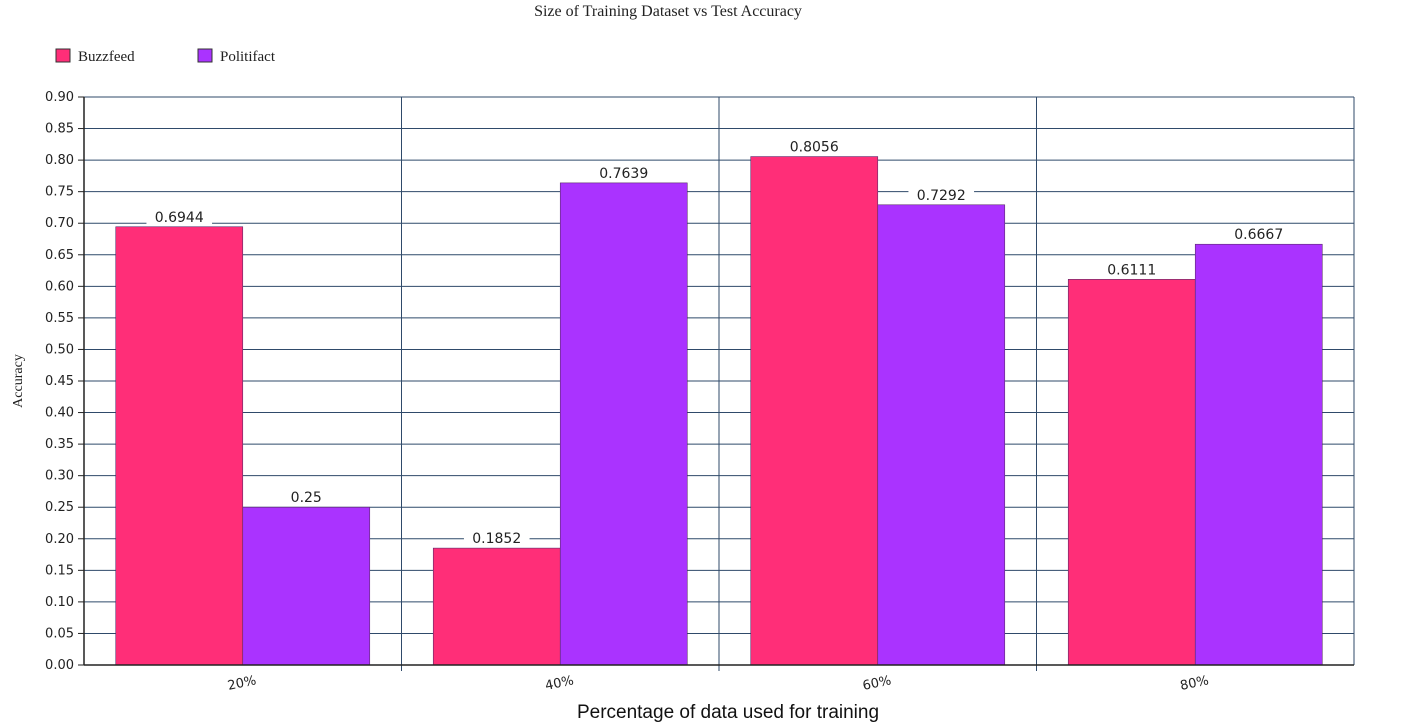  I want to click on y-tick-label: 0.10, so click(59, 602).